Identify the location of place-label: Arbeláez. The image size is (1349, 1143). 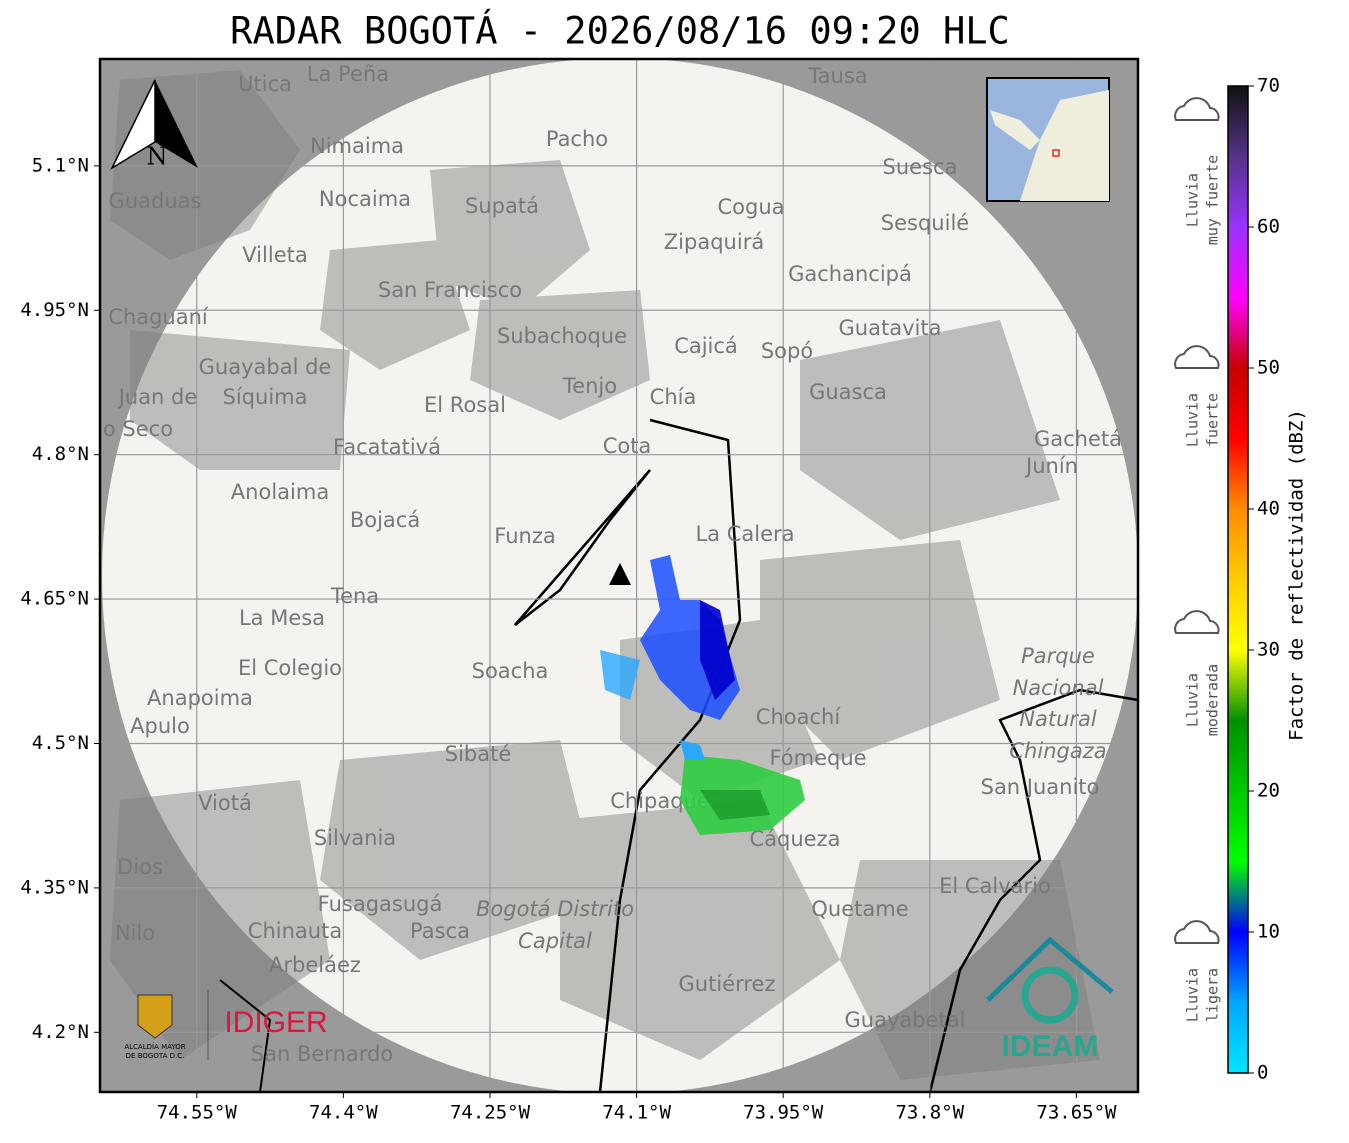
(315, 965).